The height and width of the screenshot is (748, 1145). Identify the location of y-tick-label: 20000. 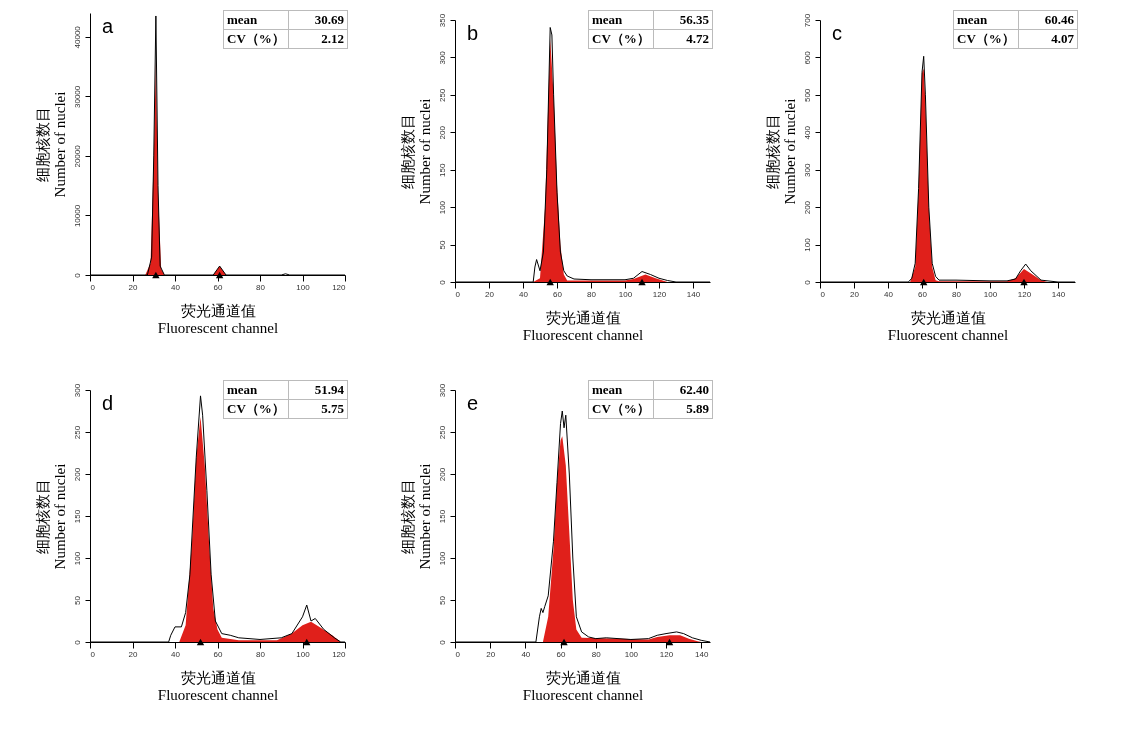
(77, 156).